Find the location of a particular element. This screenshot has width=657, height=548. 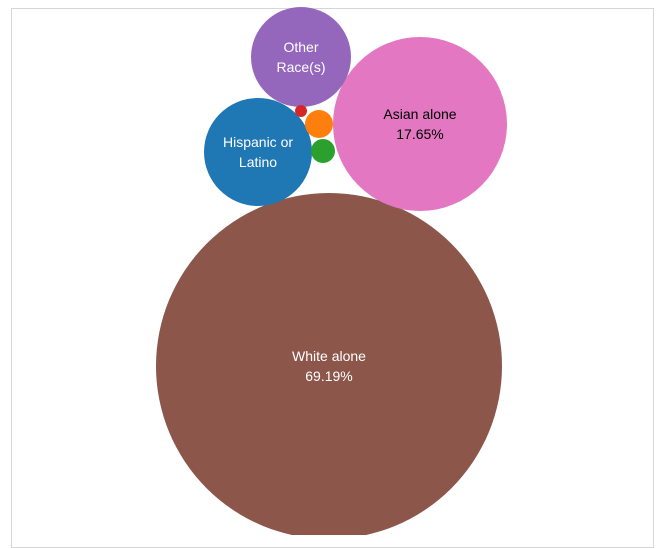

bubble-label-other-race-s: Other Race(s) is located at coordinates (300, 57).